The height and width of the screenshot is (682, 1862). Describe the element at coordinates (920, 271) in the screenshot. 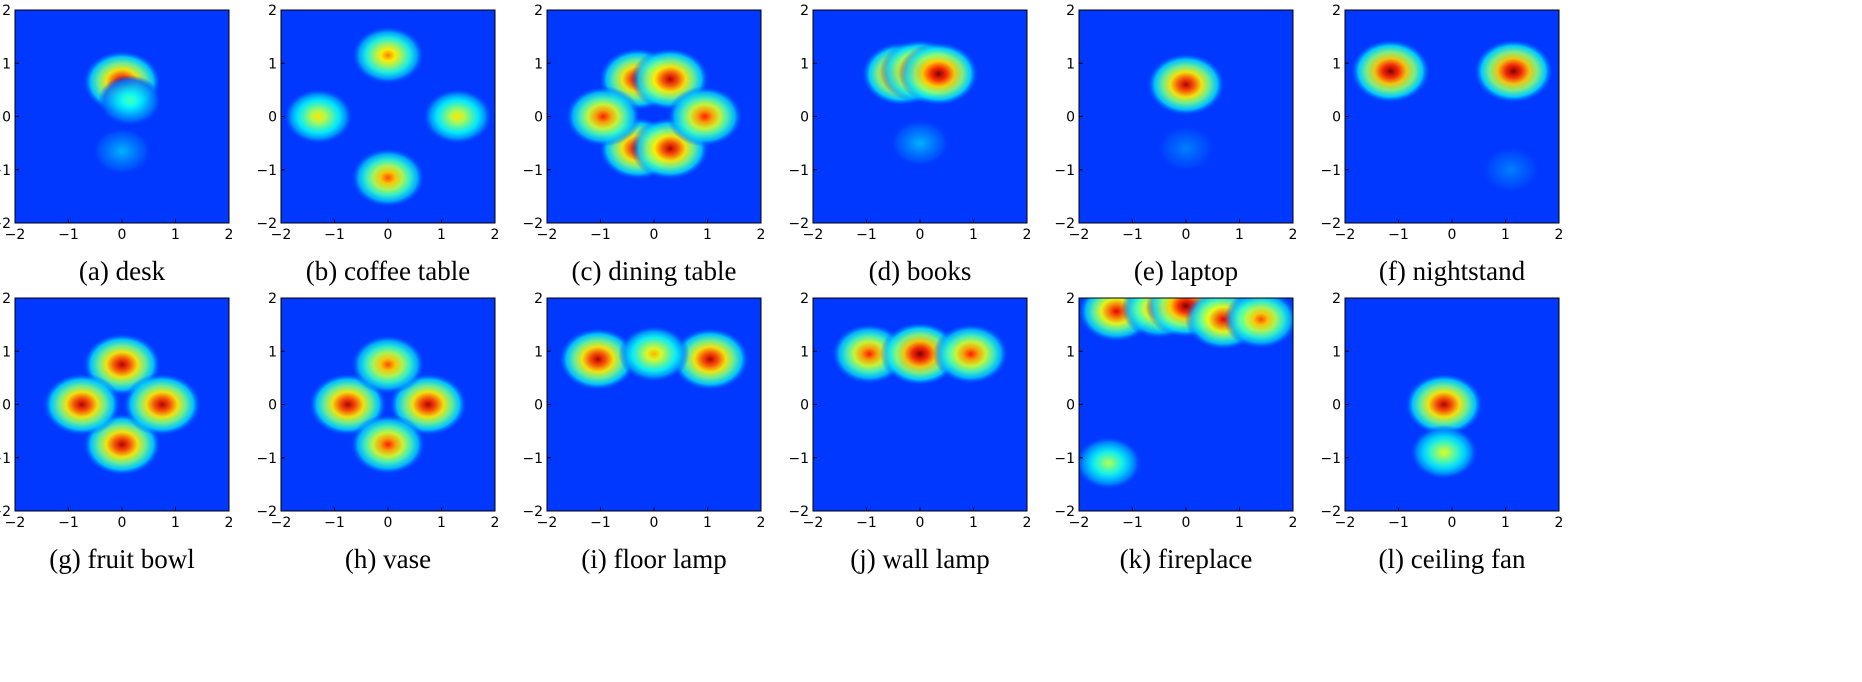

I see `subplot-caption: (d) books` at that location.